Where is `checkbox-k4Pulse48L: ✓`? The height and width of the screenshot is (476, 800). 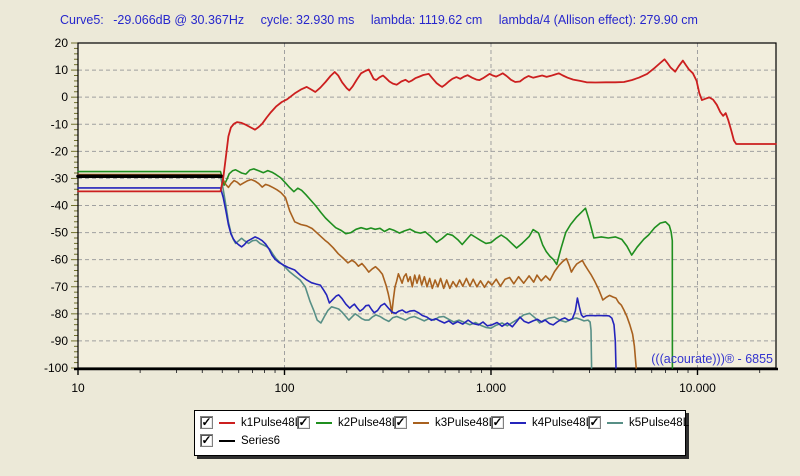 checkbox-k4Pulse48L: ✓ is located at coordinates (497, 422).